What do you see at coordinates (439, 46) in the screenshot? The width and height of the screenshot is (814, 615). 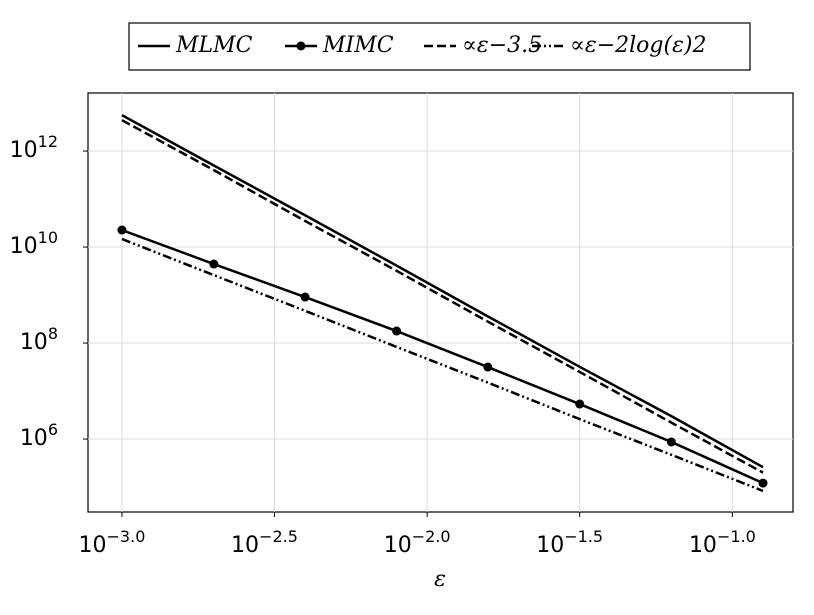 I see `legend-box` at bounding box center [439, 46].